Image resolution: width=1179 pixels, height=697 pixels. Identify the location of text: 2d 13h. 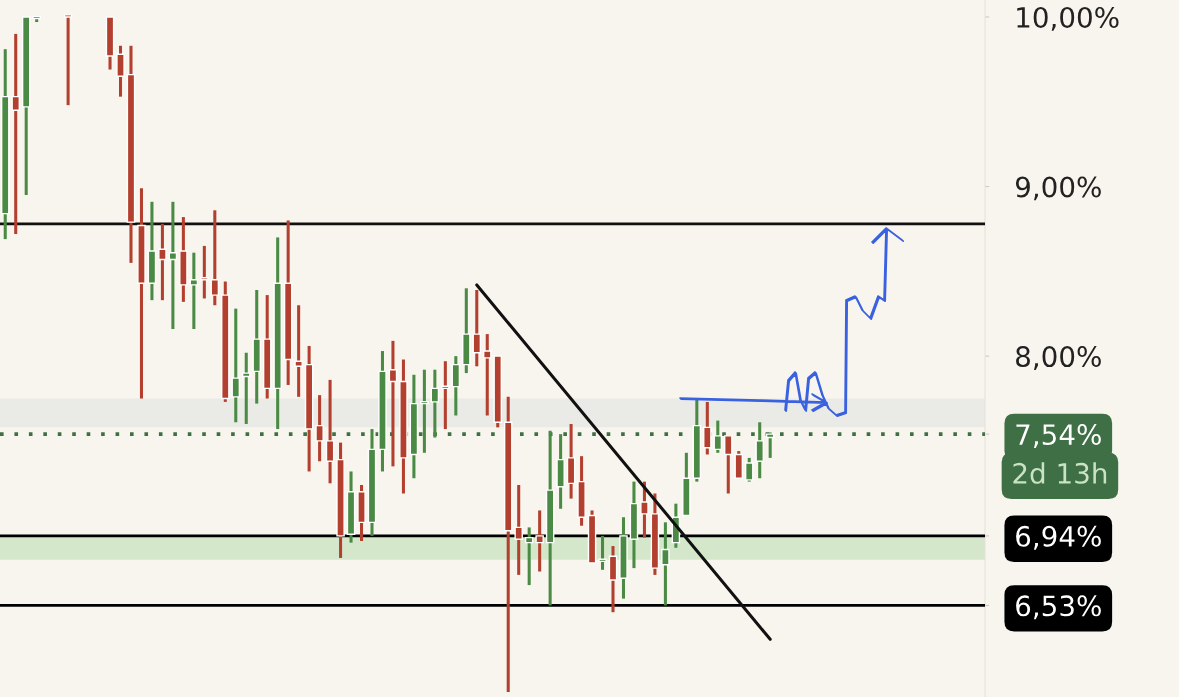
(1060, 473).